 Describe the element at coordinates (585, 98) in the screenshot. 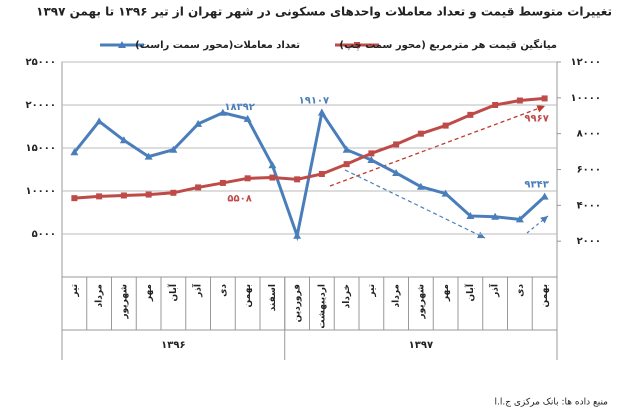

I see `y2-tick-label: ۱۰۰۰۰` at that location.